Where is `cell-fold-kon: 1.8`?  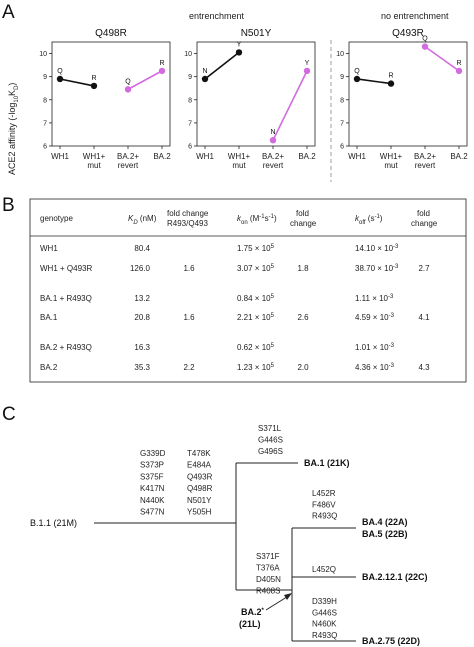
cell-fold-kon: 1.8 is located at coordinates (303, 268).